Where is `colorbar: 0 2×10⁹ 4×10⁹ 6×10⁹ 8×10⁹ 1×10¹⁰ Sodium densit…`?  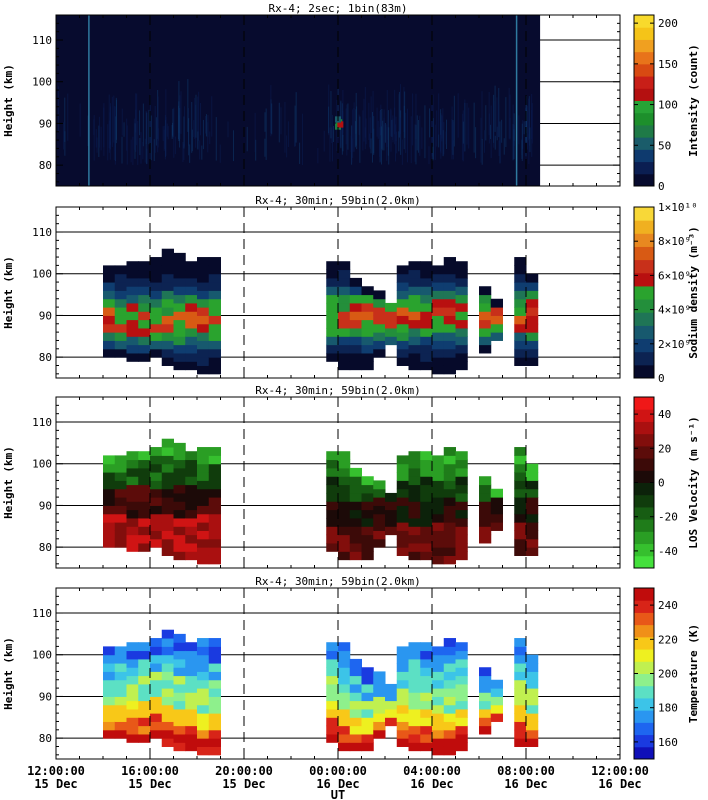 colorbar: 0 2×10⁹ 4×10⁹ 6×10⁹ 8×10⁹ 1×10¹⁰ Sodium densit… is located at coordinates (666, 293).